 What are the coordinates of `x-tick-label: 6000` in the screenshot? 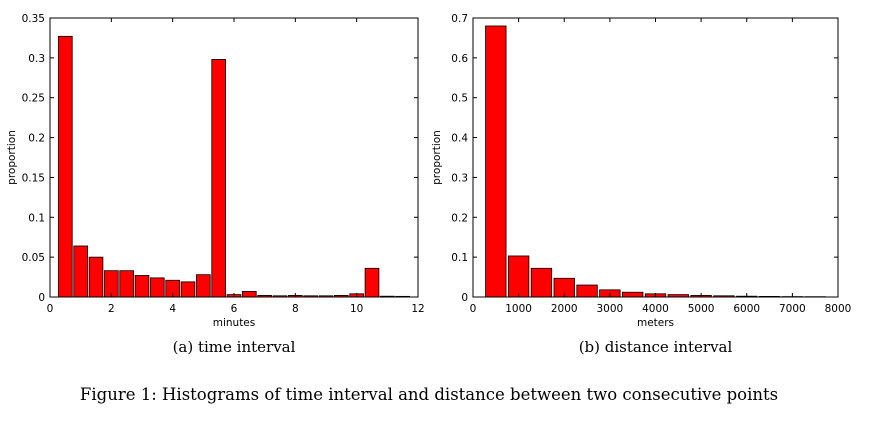 It's located at (746, 309).